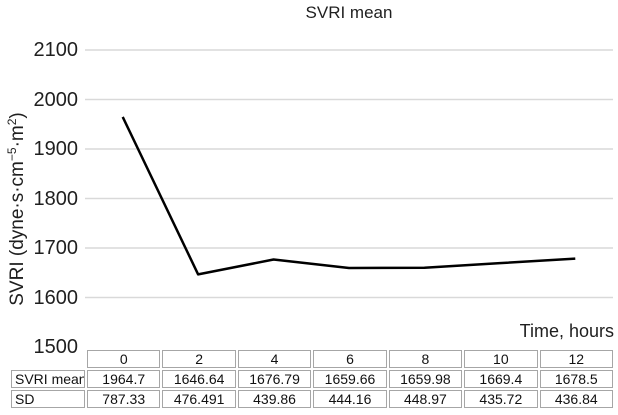 The image size is (618, 415). Describe the element at coordinates (501, 359) in the screenshot. I see `time-header-cell: 10` at that location.